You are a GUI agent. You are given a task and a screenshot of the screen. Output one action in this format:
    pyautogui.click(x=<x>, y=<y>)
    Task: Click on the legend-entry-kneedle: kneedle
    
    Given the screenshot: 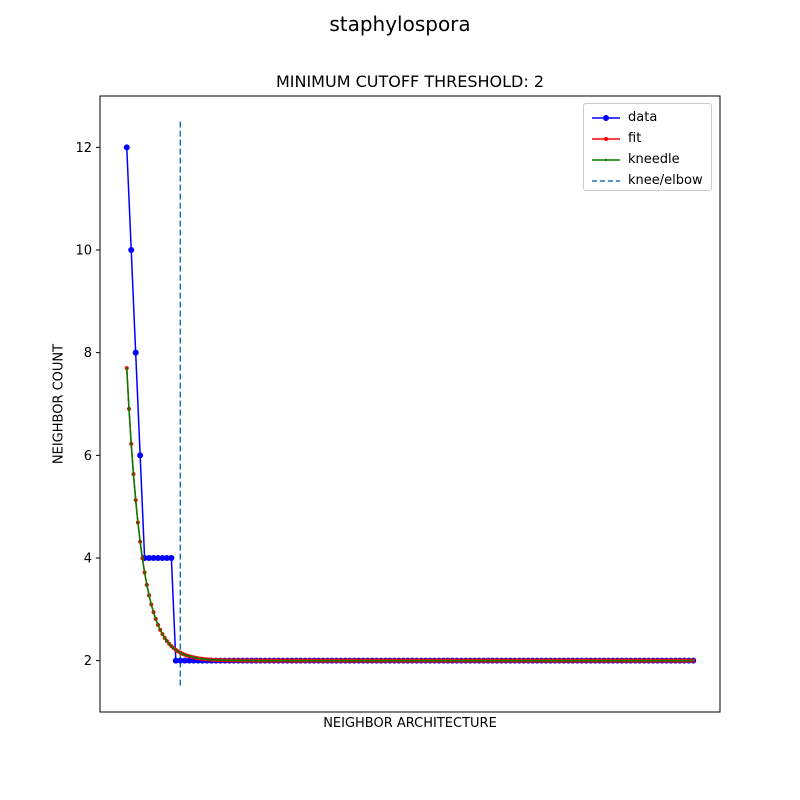 What is the action you would take?
    pyautogui.click(x=647, y=159)
    